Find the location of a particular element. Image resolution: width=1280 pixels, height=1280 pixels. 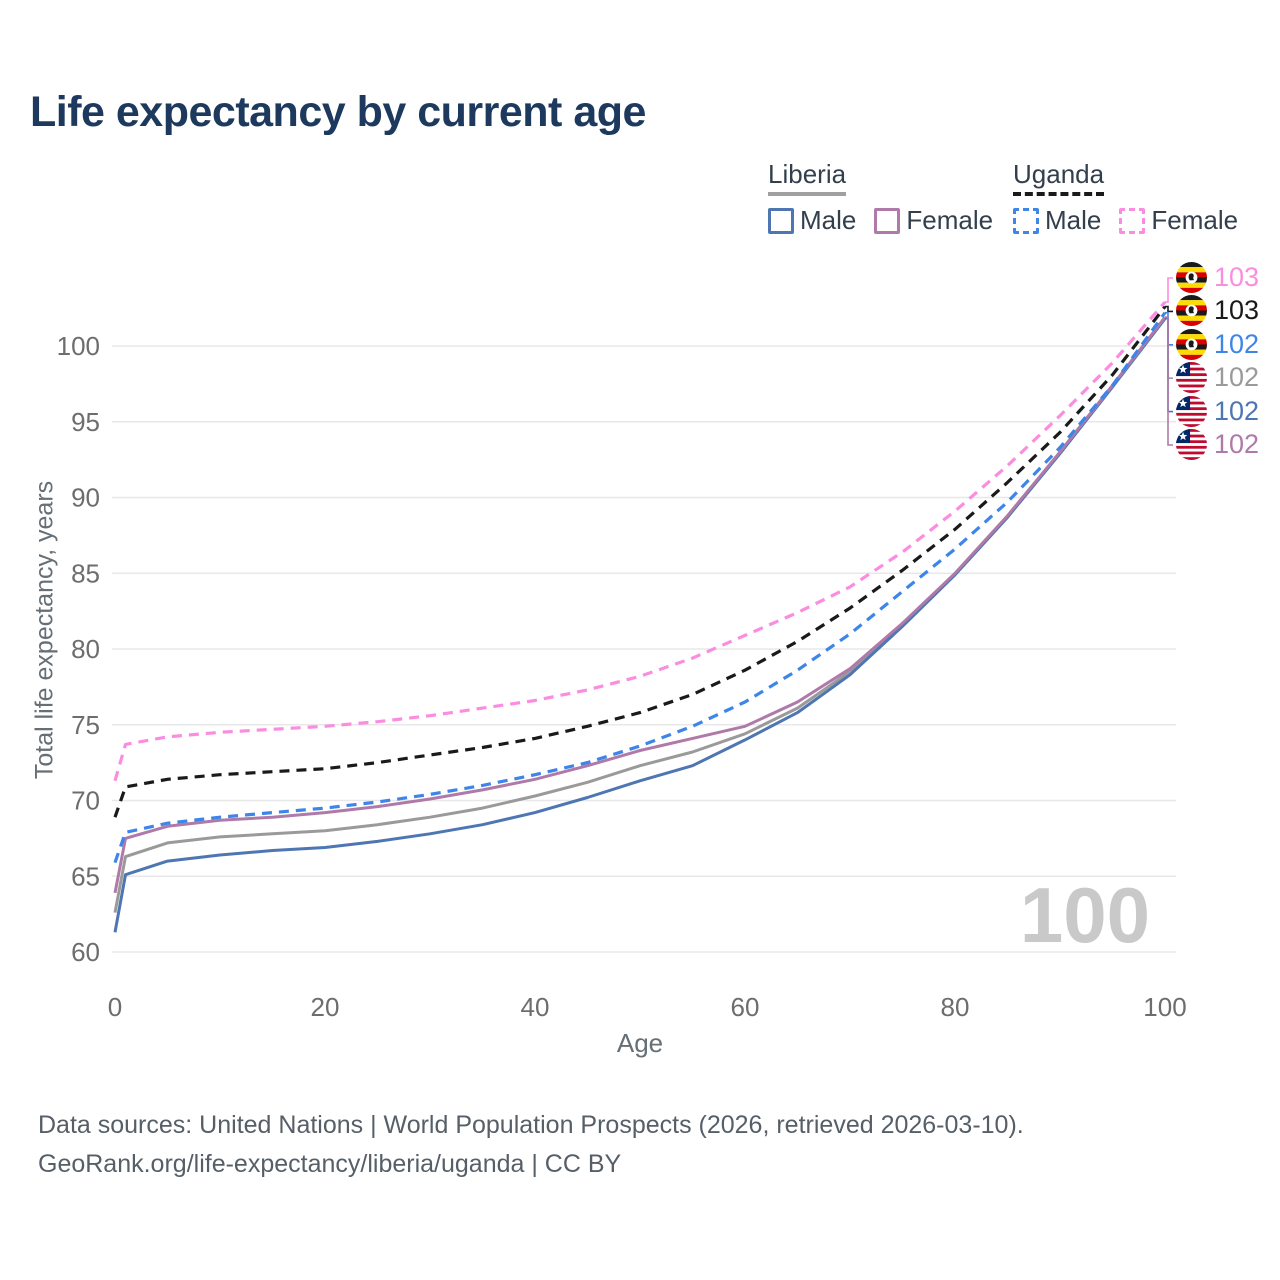

y-tick-label: 90 is located at coordinates (85, 498).